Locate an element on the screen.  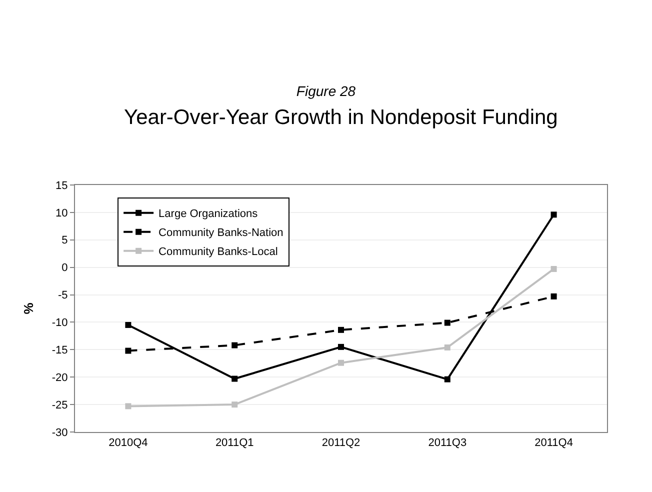
x-tick-label: 2010Q4 is located at coordinates (128, 443).